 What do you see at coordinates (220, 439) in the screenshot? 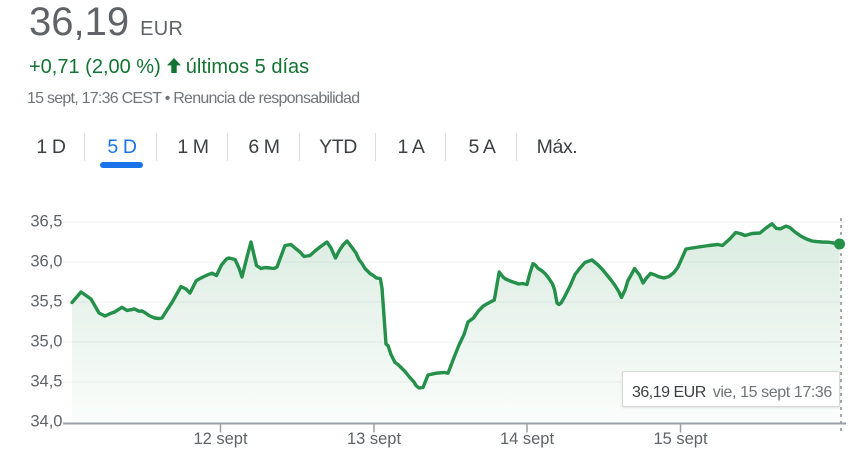
I see `svg-text: 12 sept` at bounding box center [220, 439].